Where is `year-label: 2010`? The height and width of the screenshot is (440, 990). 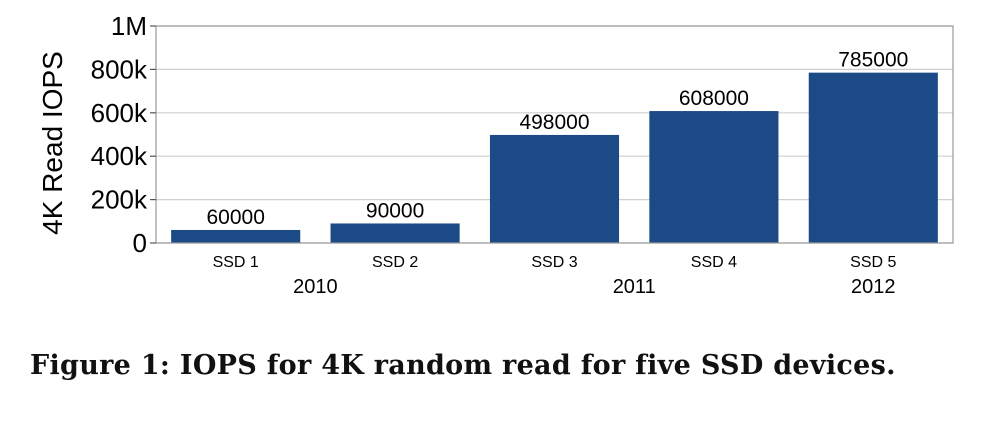 year-label: 2010 is located at coordinates (315, 287).